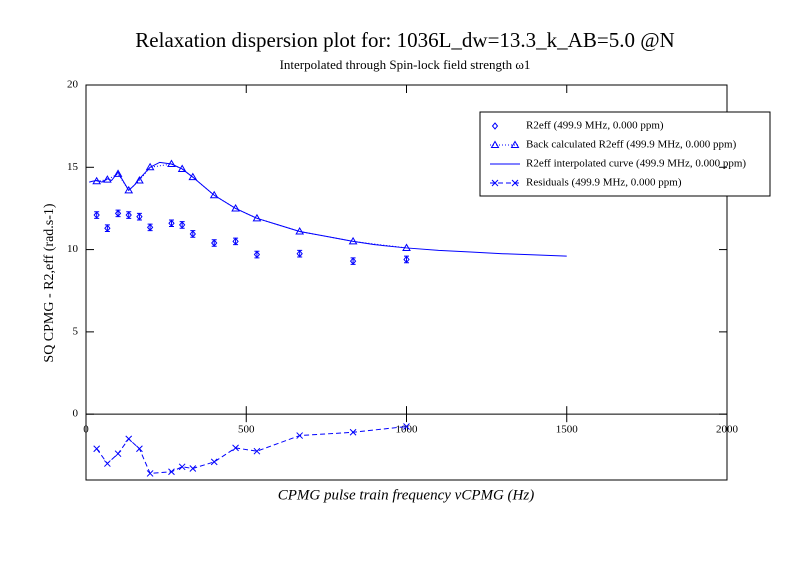  What do you see at coordinates (567, 430) in the screenshot?
I see `x-tick-label: 1500` at bounding box center [567, 430].